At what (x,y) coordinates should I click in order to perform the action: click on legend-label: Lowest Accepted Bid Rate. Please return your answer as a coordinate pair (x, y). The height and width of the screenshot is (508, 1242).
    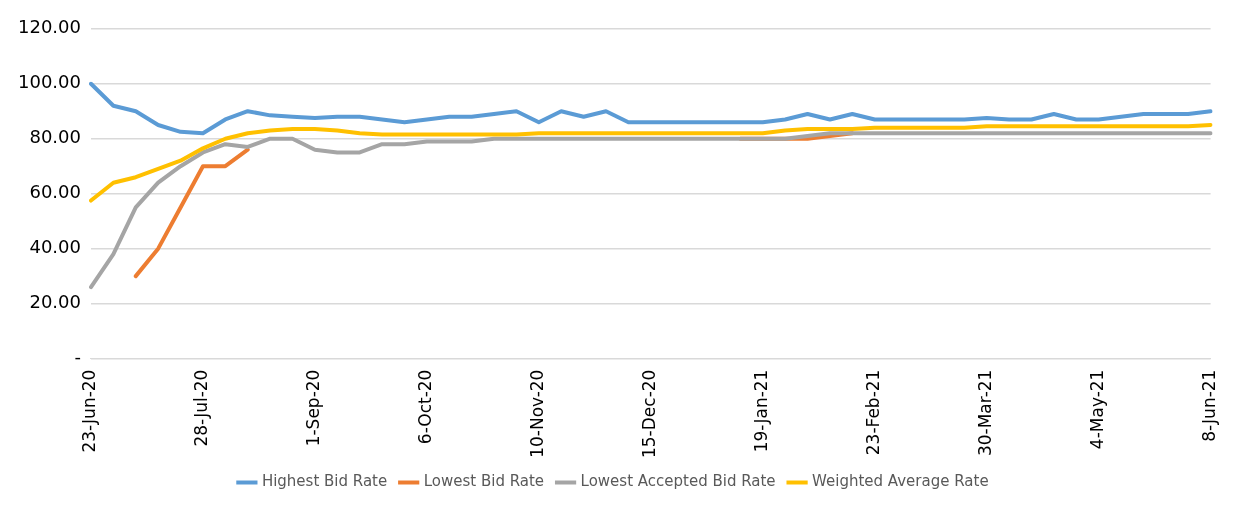
    Looking at the image, I should click on (678, 481).